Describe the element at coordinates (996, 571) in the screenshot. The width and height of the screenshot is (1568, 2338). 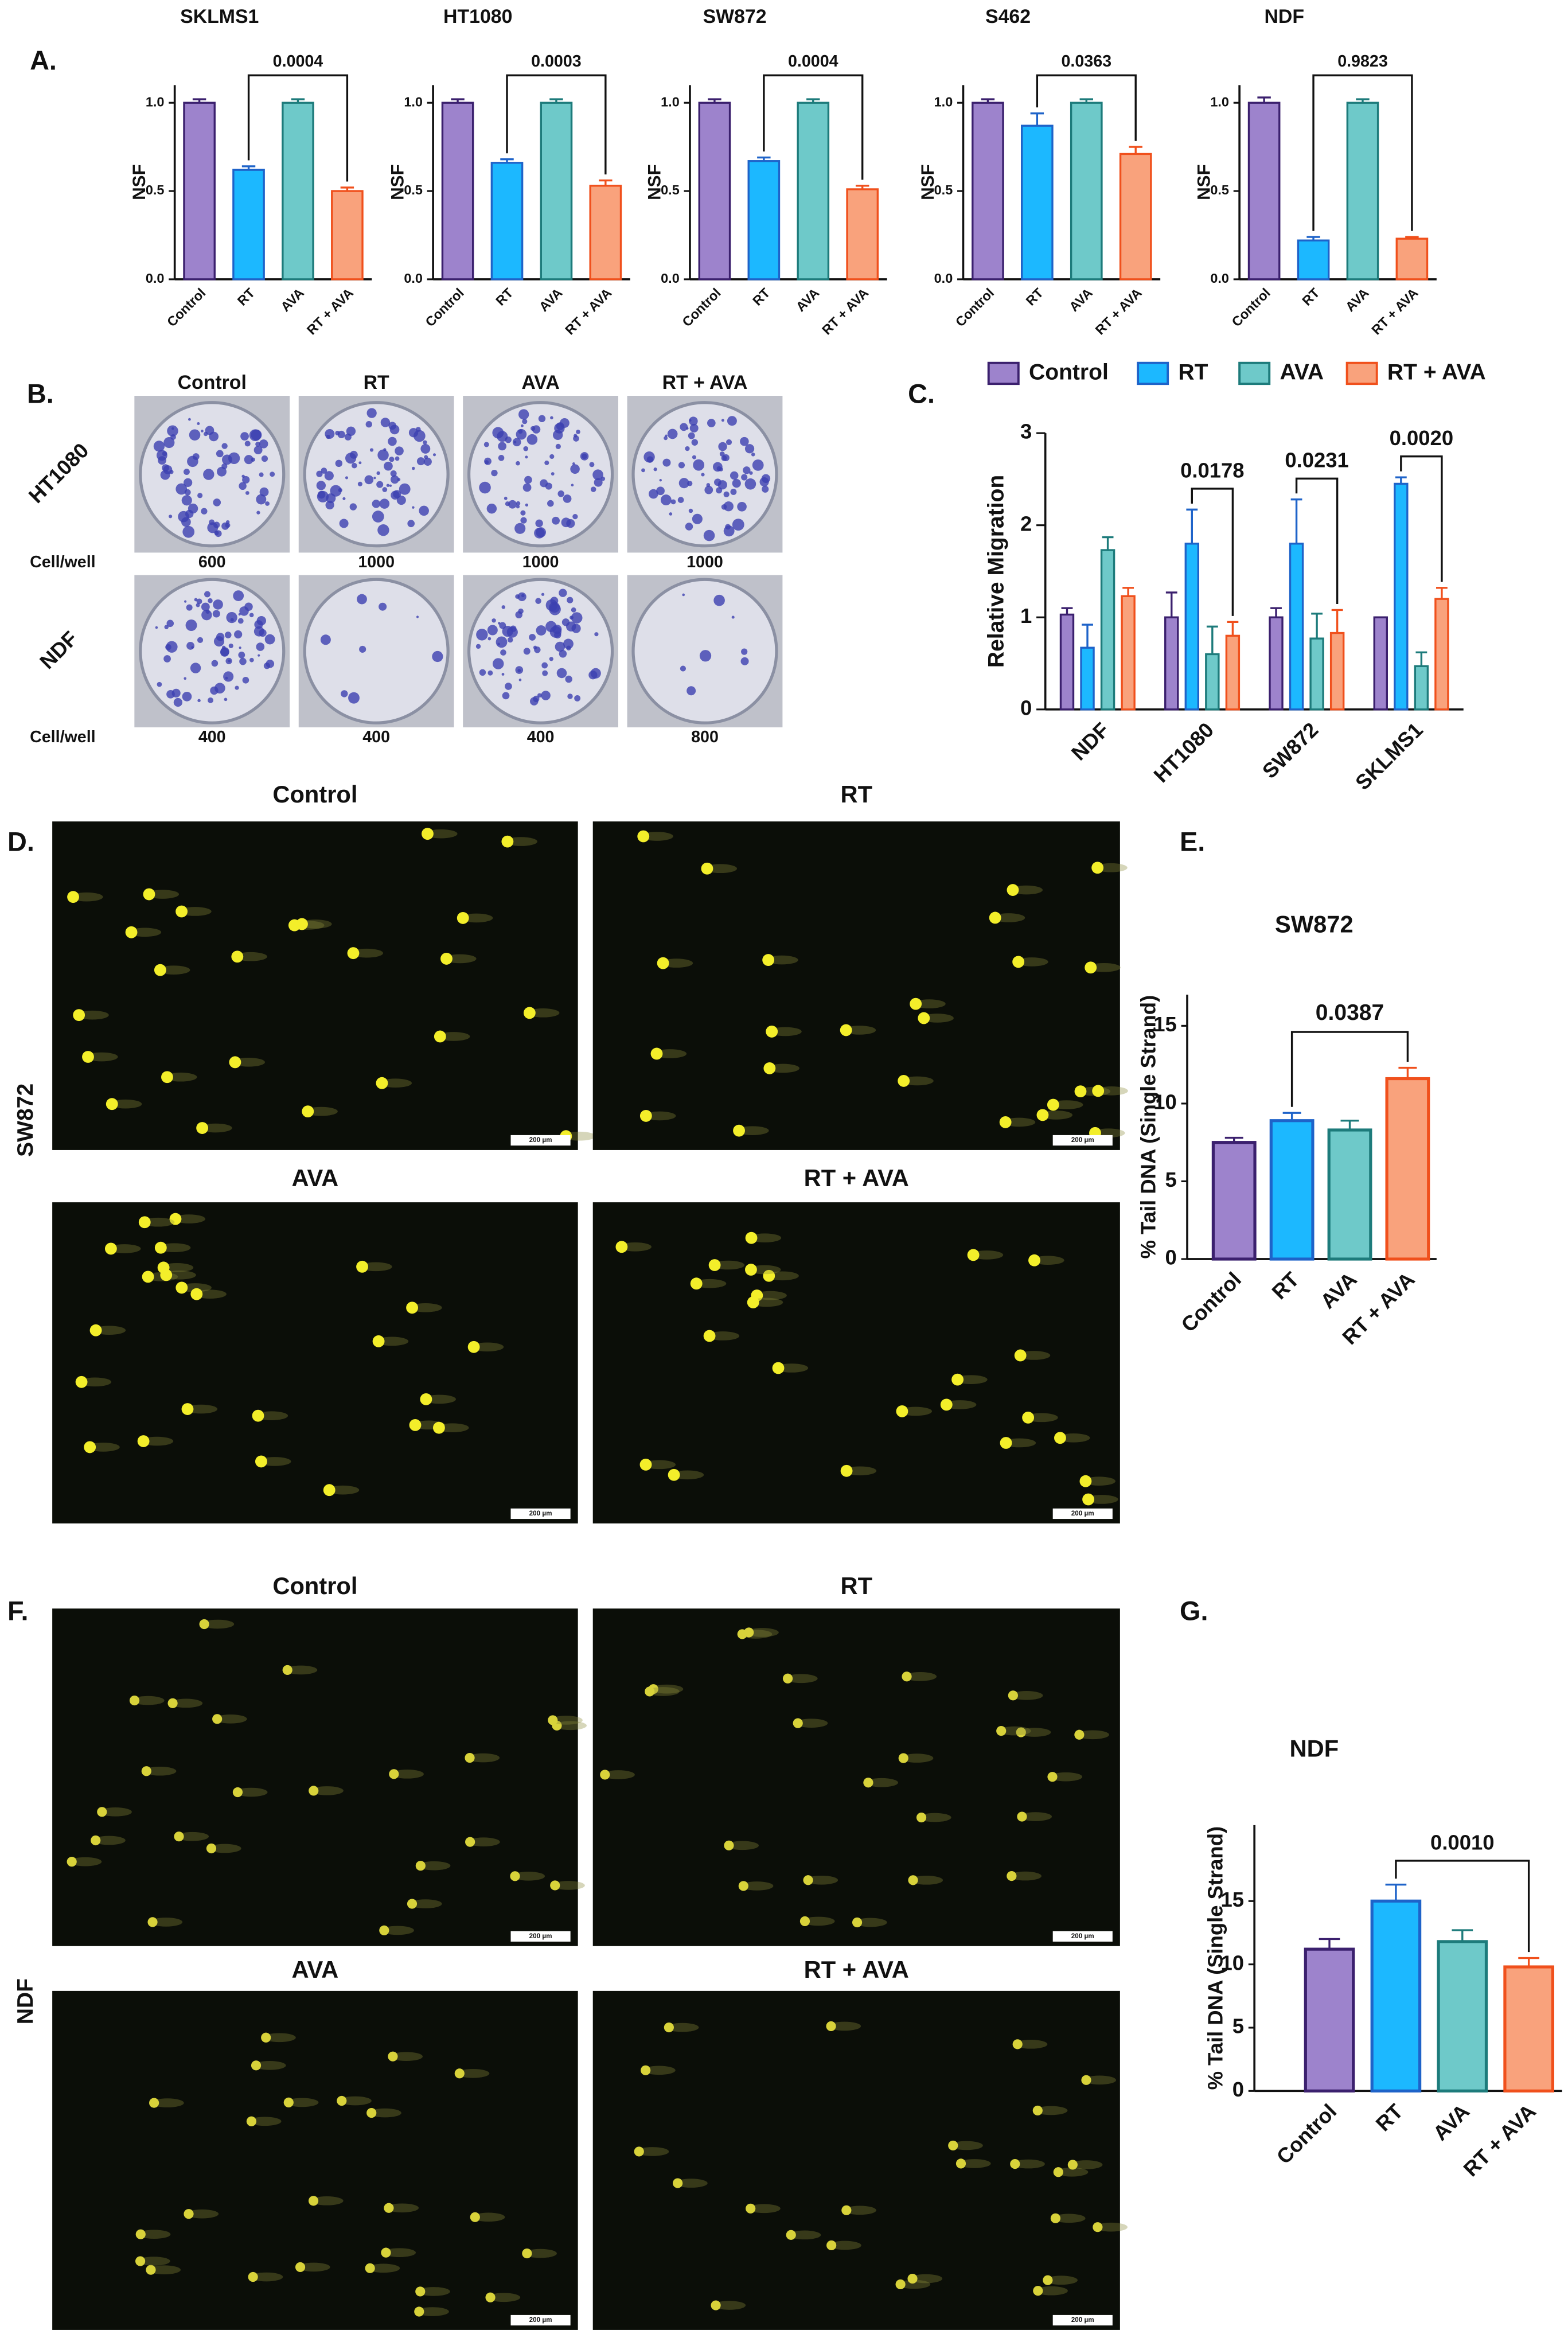
I see `y-axis-label: Relative Migration` at that location.